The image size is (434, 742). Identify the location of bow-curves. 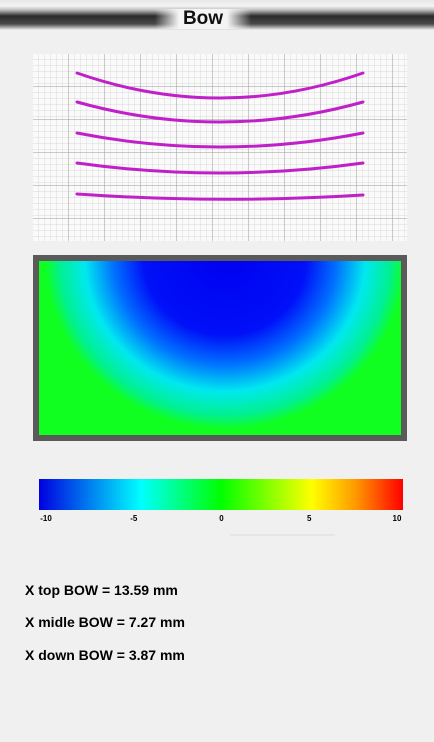
(220, 136).